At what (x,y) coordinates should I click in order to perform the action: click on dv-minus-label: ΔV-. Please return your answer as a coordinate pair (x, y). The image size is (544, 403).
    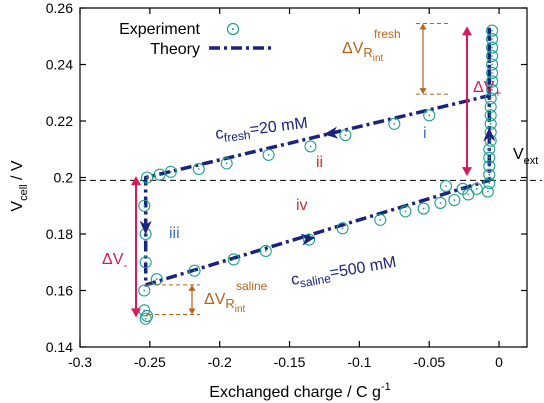
    Looking at the image, I should click on (114, 261).